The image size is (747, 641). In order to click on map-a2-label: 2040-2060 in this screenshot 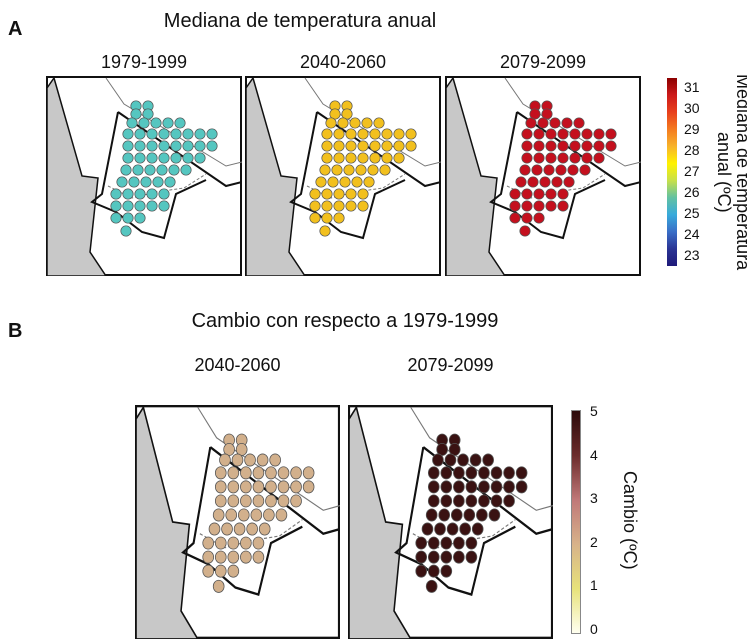, I will do `click(343, 62)`.